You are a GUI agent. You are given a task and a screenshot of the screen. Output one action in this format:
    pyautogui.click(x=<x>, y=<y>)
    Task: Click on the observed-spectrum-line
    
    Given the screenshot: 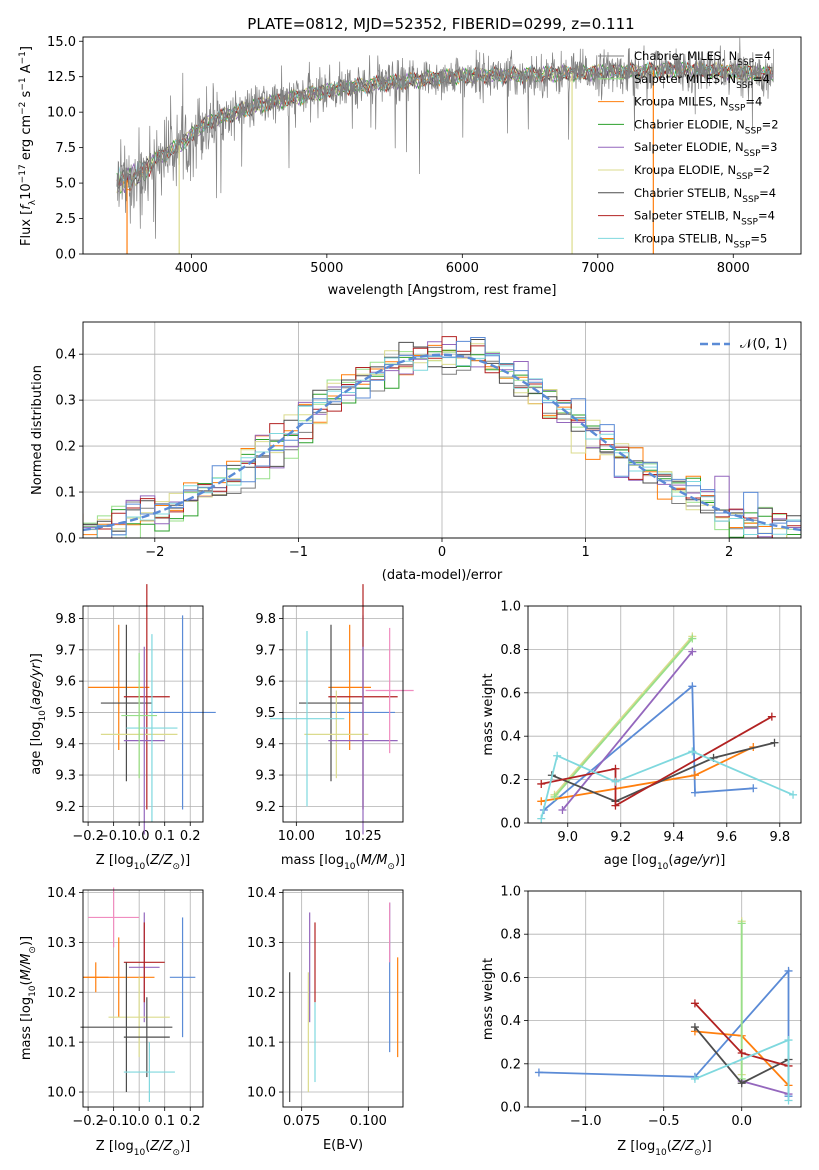 What is the action you would take?
    pyautogui.click(x=445, y=138)
    